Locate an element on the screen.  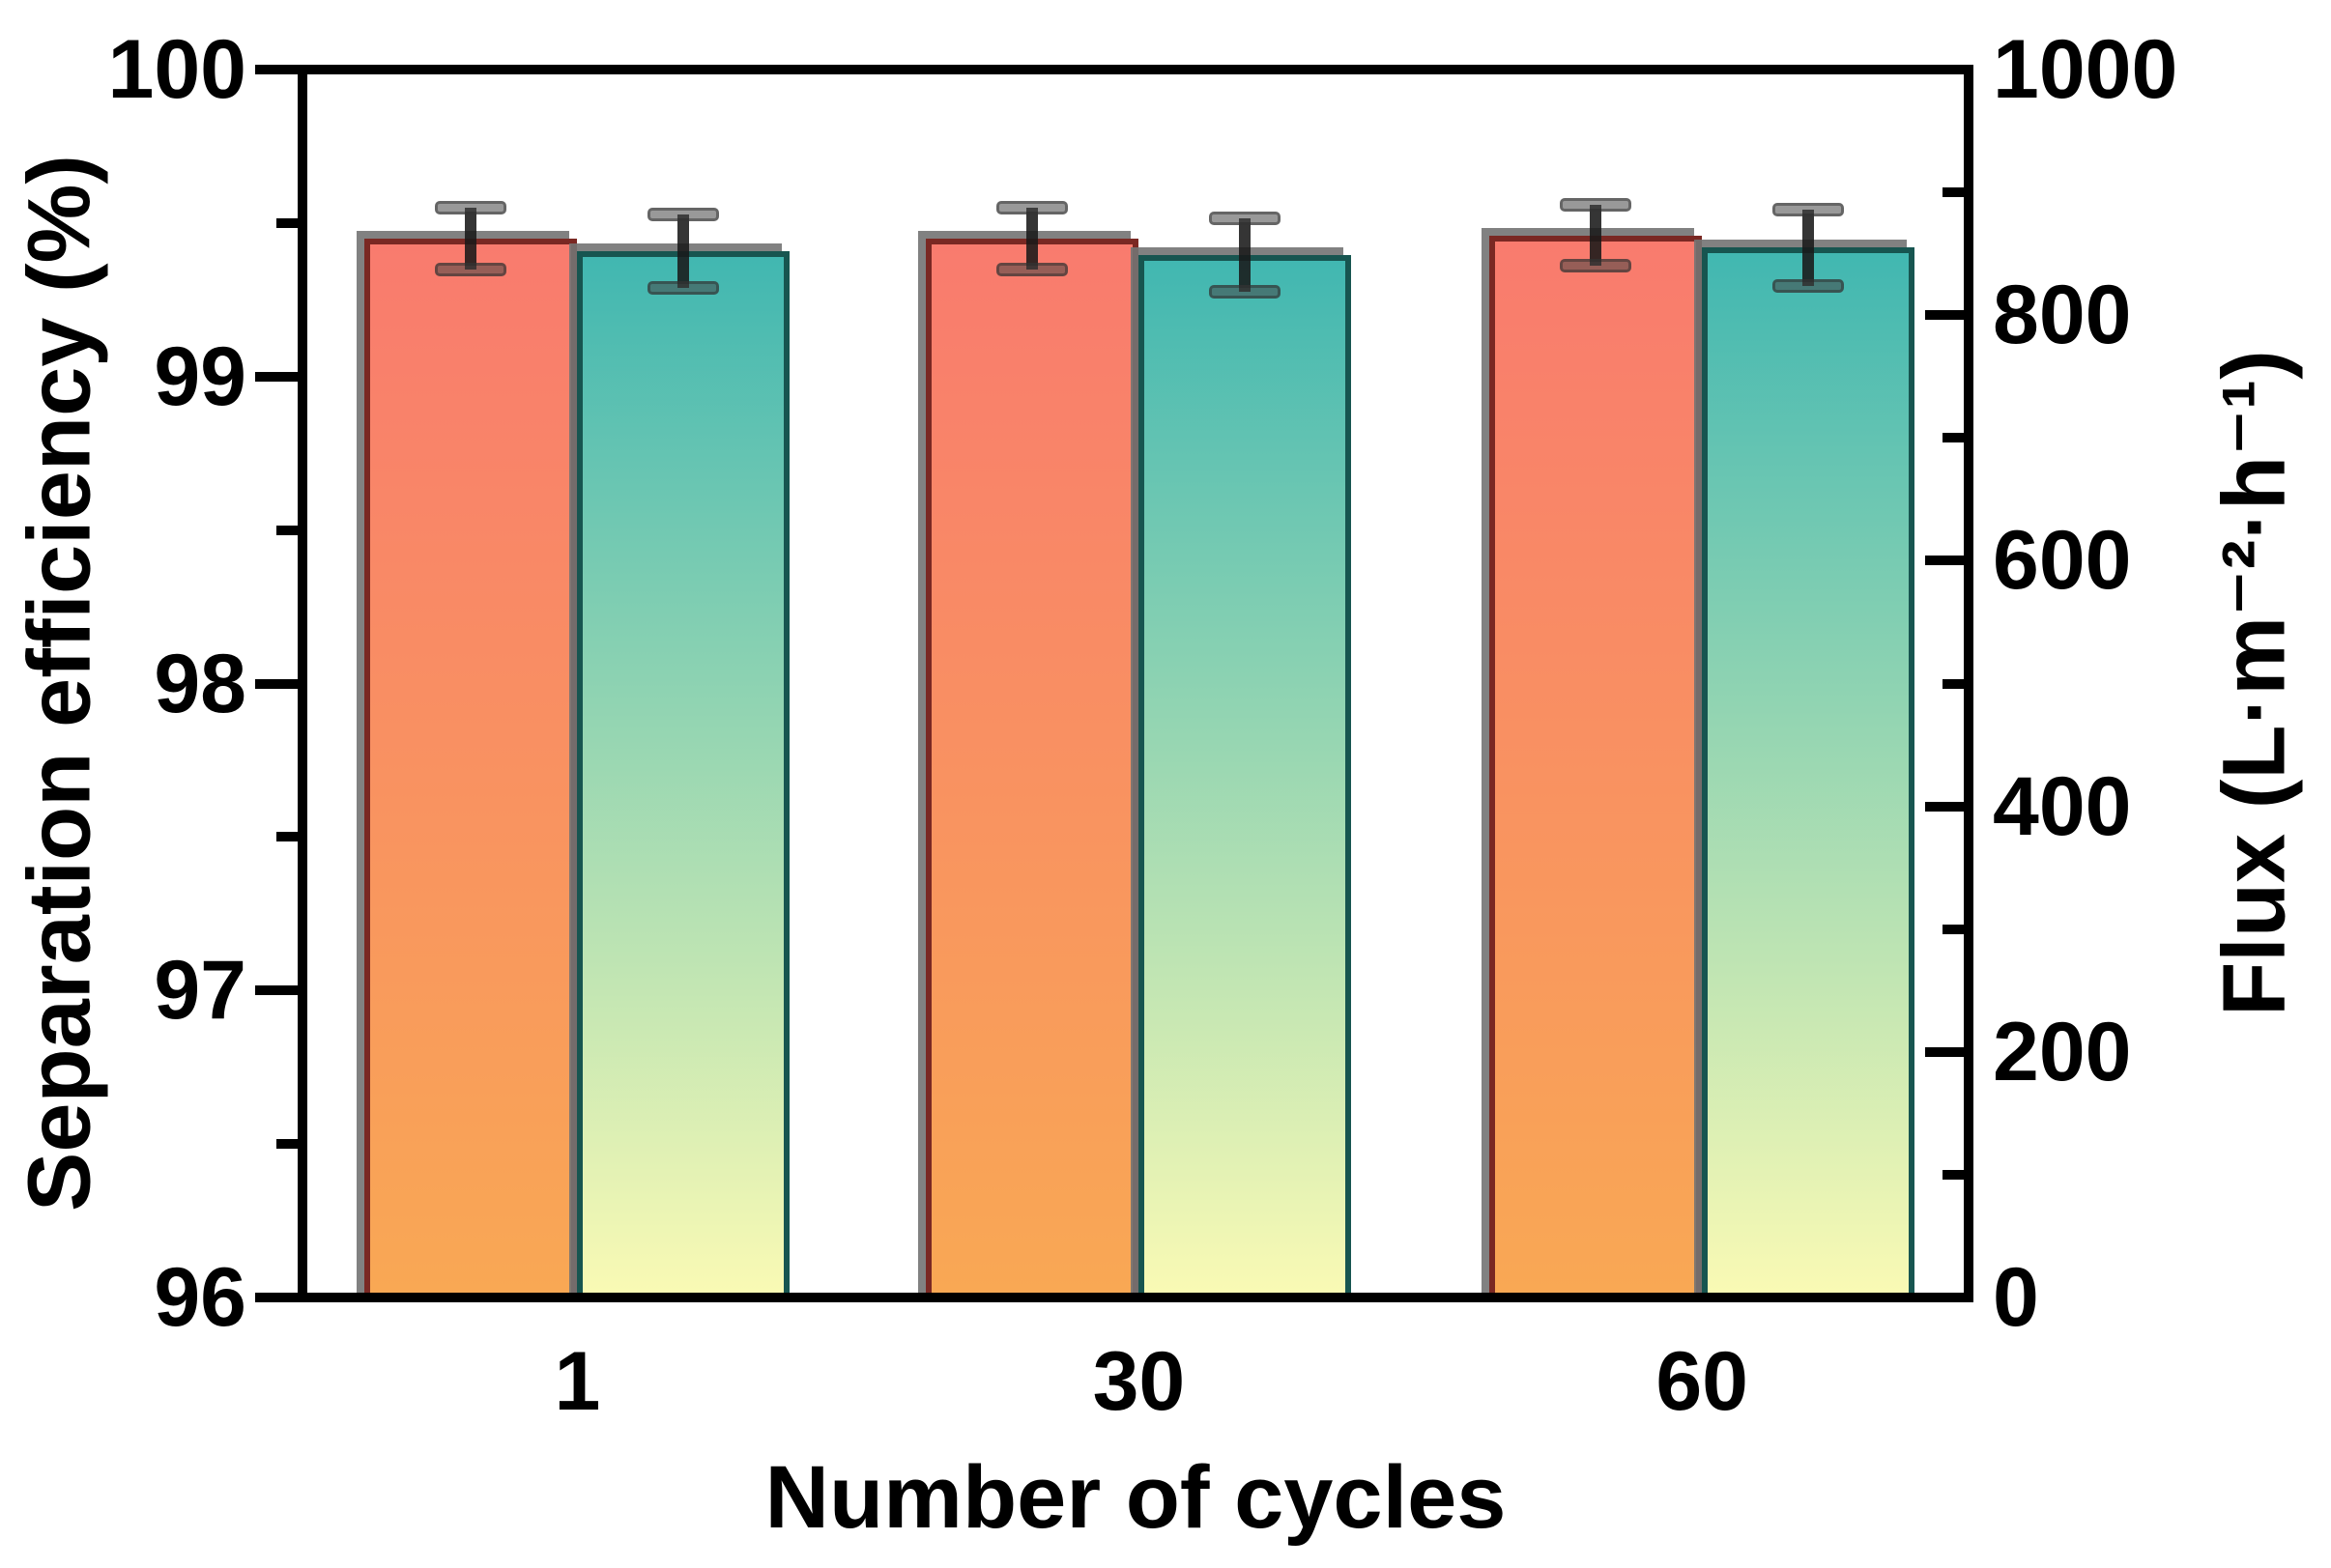
x-axis-title: Number of cycles is located at coordinates (1135, 1497).